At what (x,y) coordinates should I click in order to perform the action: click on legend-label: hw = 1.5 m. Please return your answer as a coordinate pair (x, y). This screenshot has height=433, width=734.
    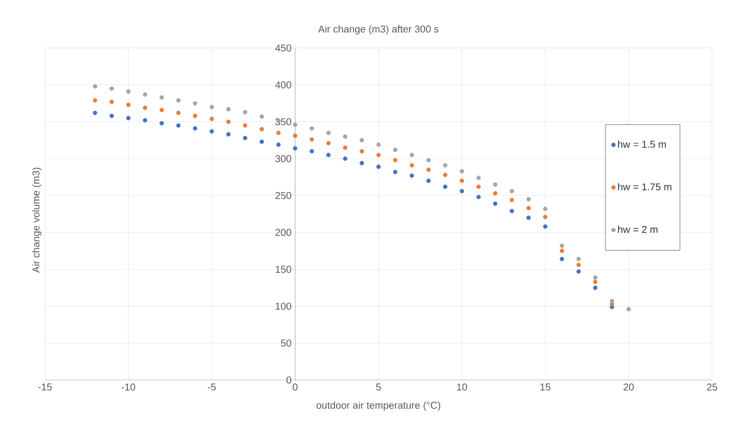
    Looking at the image, I should click on (642, 144).